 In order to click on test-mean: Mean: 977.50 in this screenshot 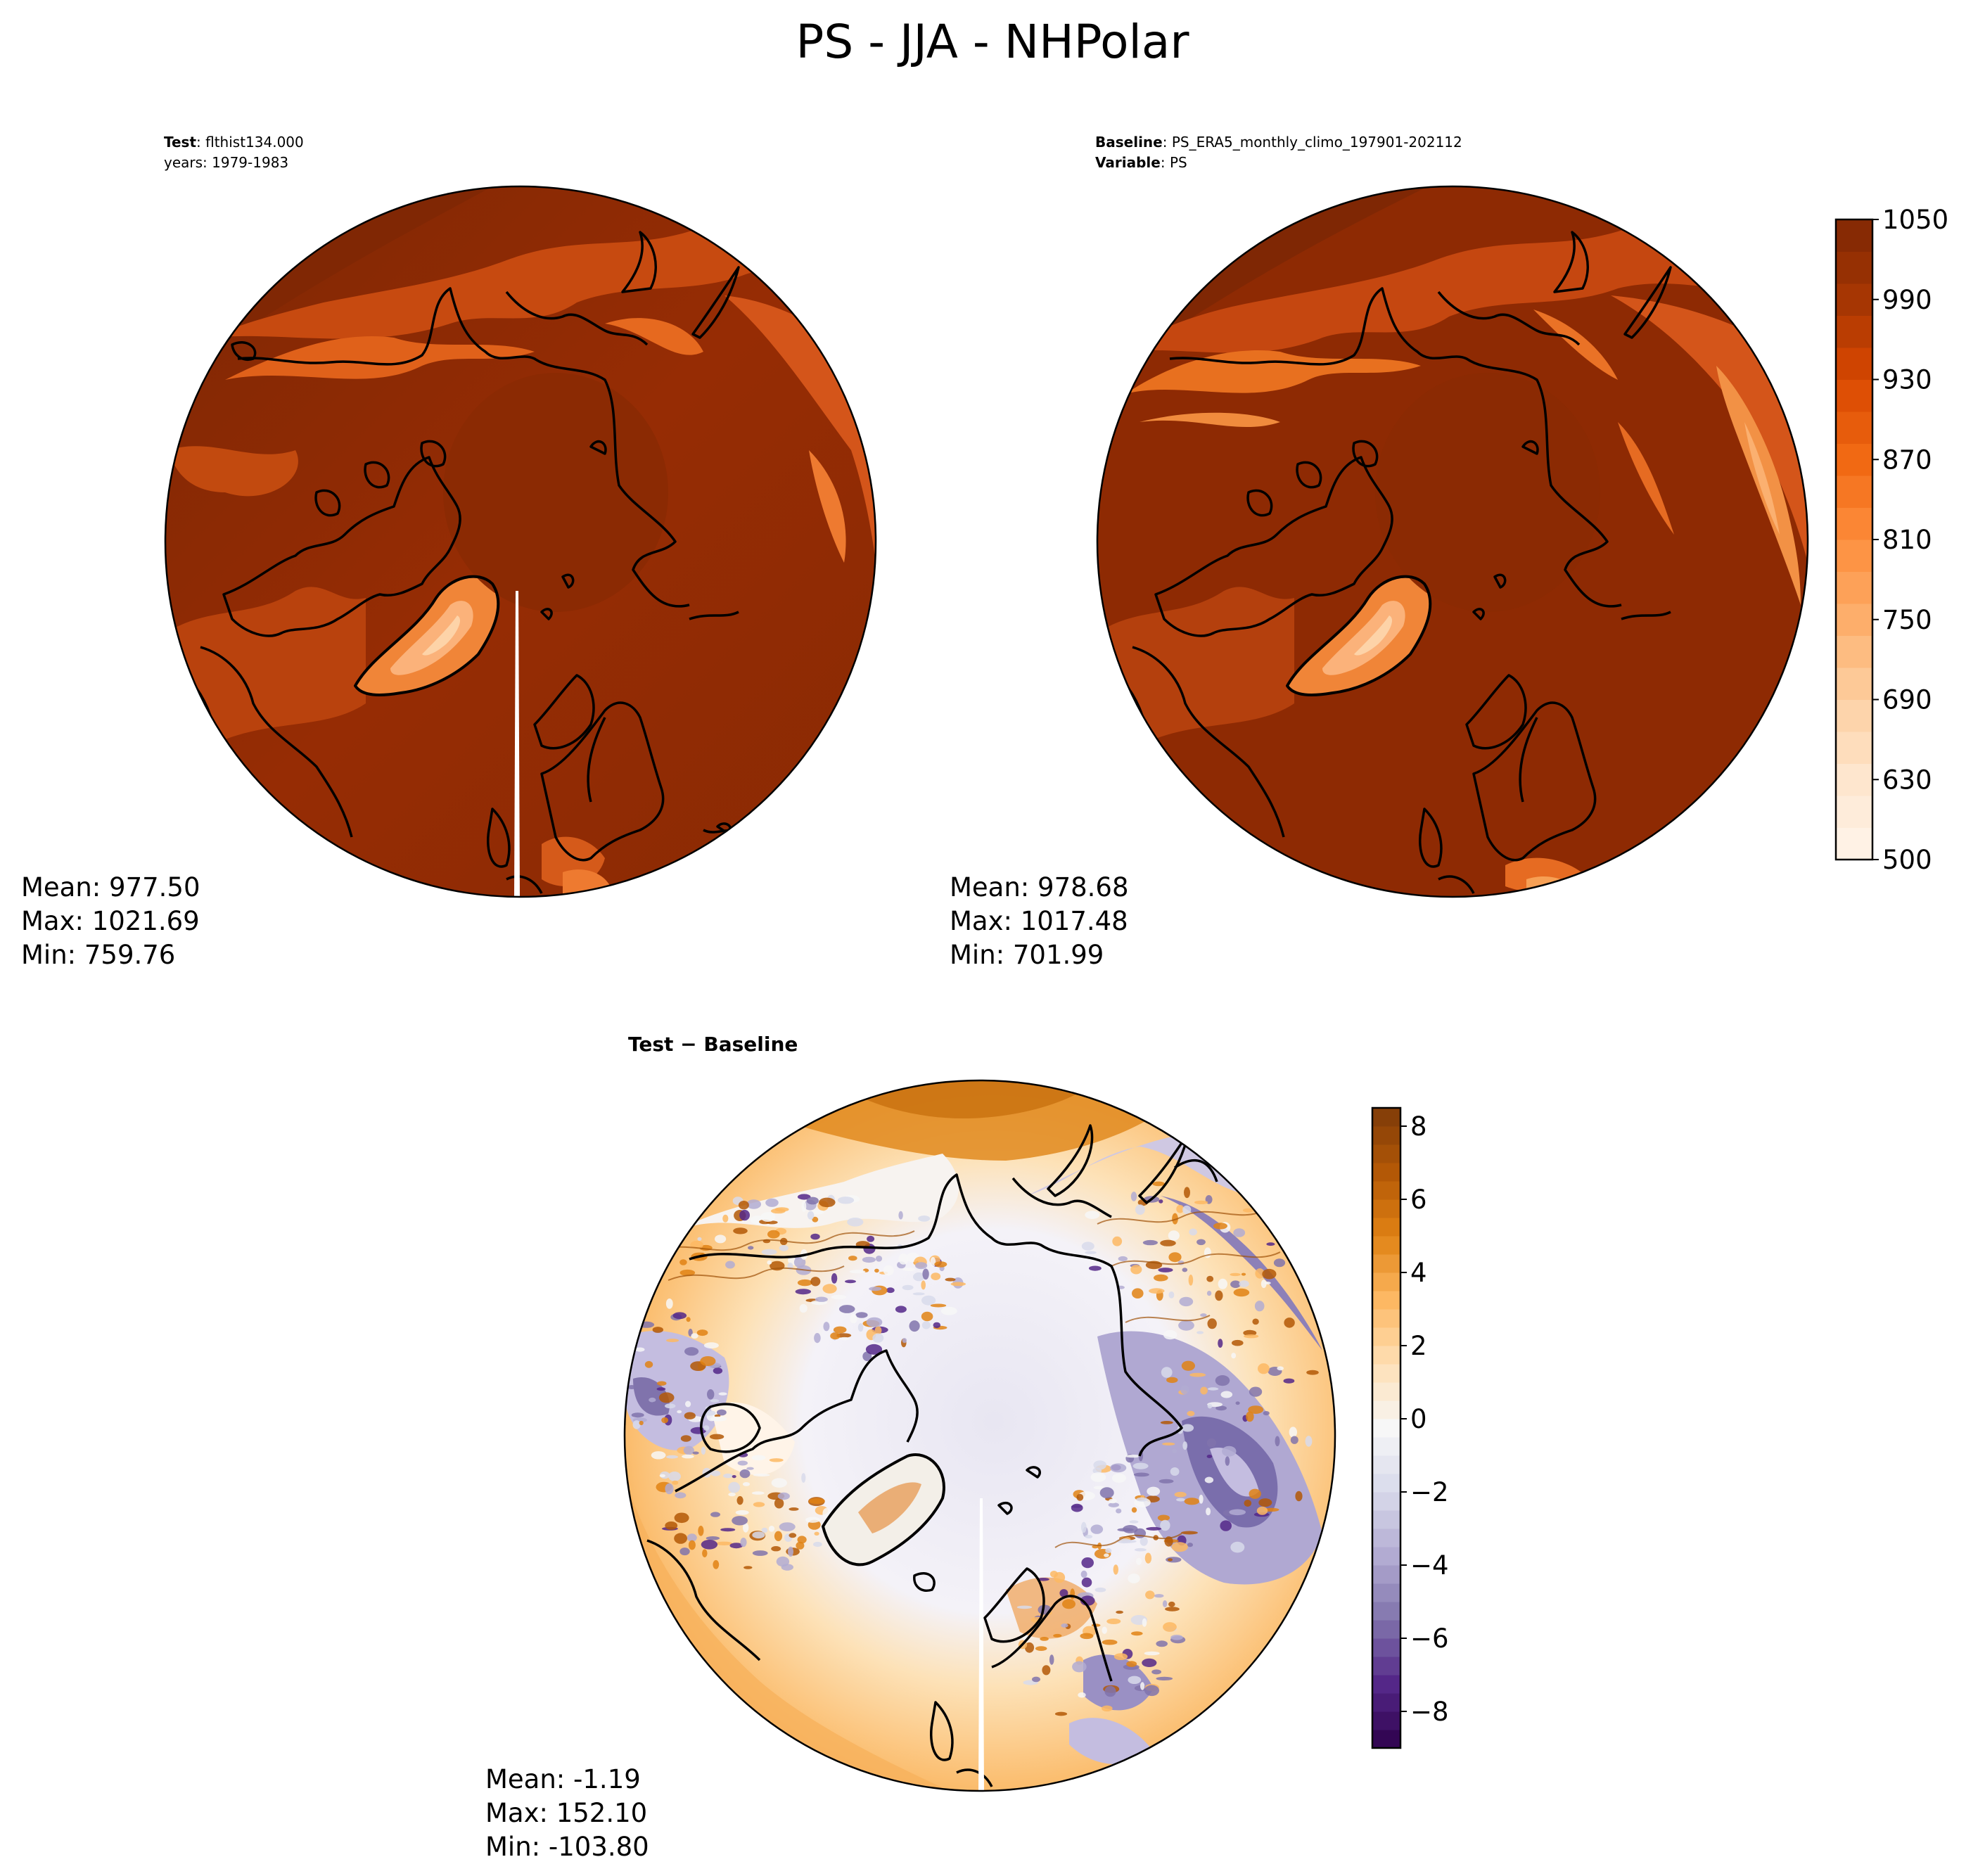, I will do `click(110, 887)`.